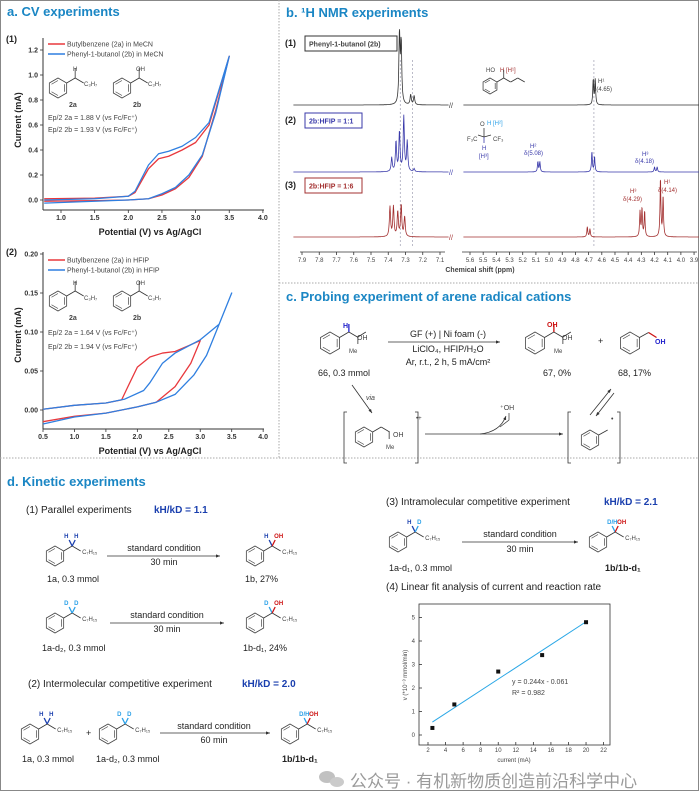 The image size is (699, 791). Describe the element at coordinates (631, 502) in the screenshot. I see `exp3-kie: kH/kD = 2.1` at that location.